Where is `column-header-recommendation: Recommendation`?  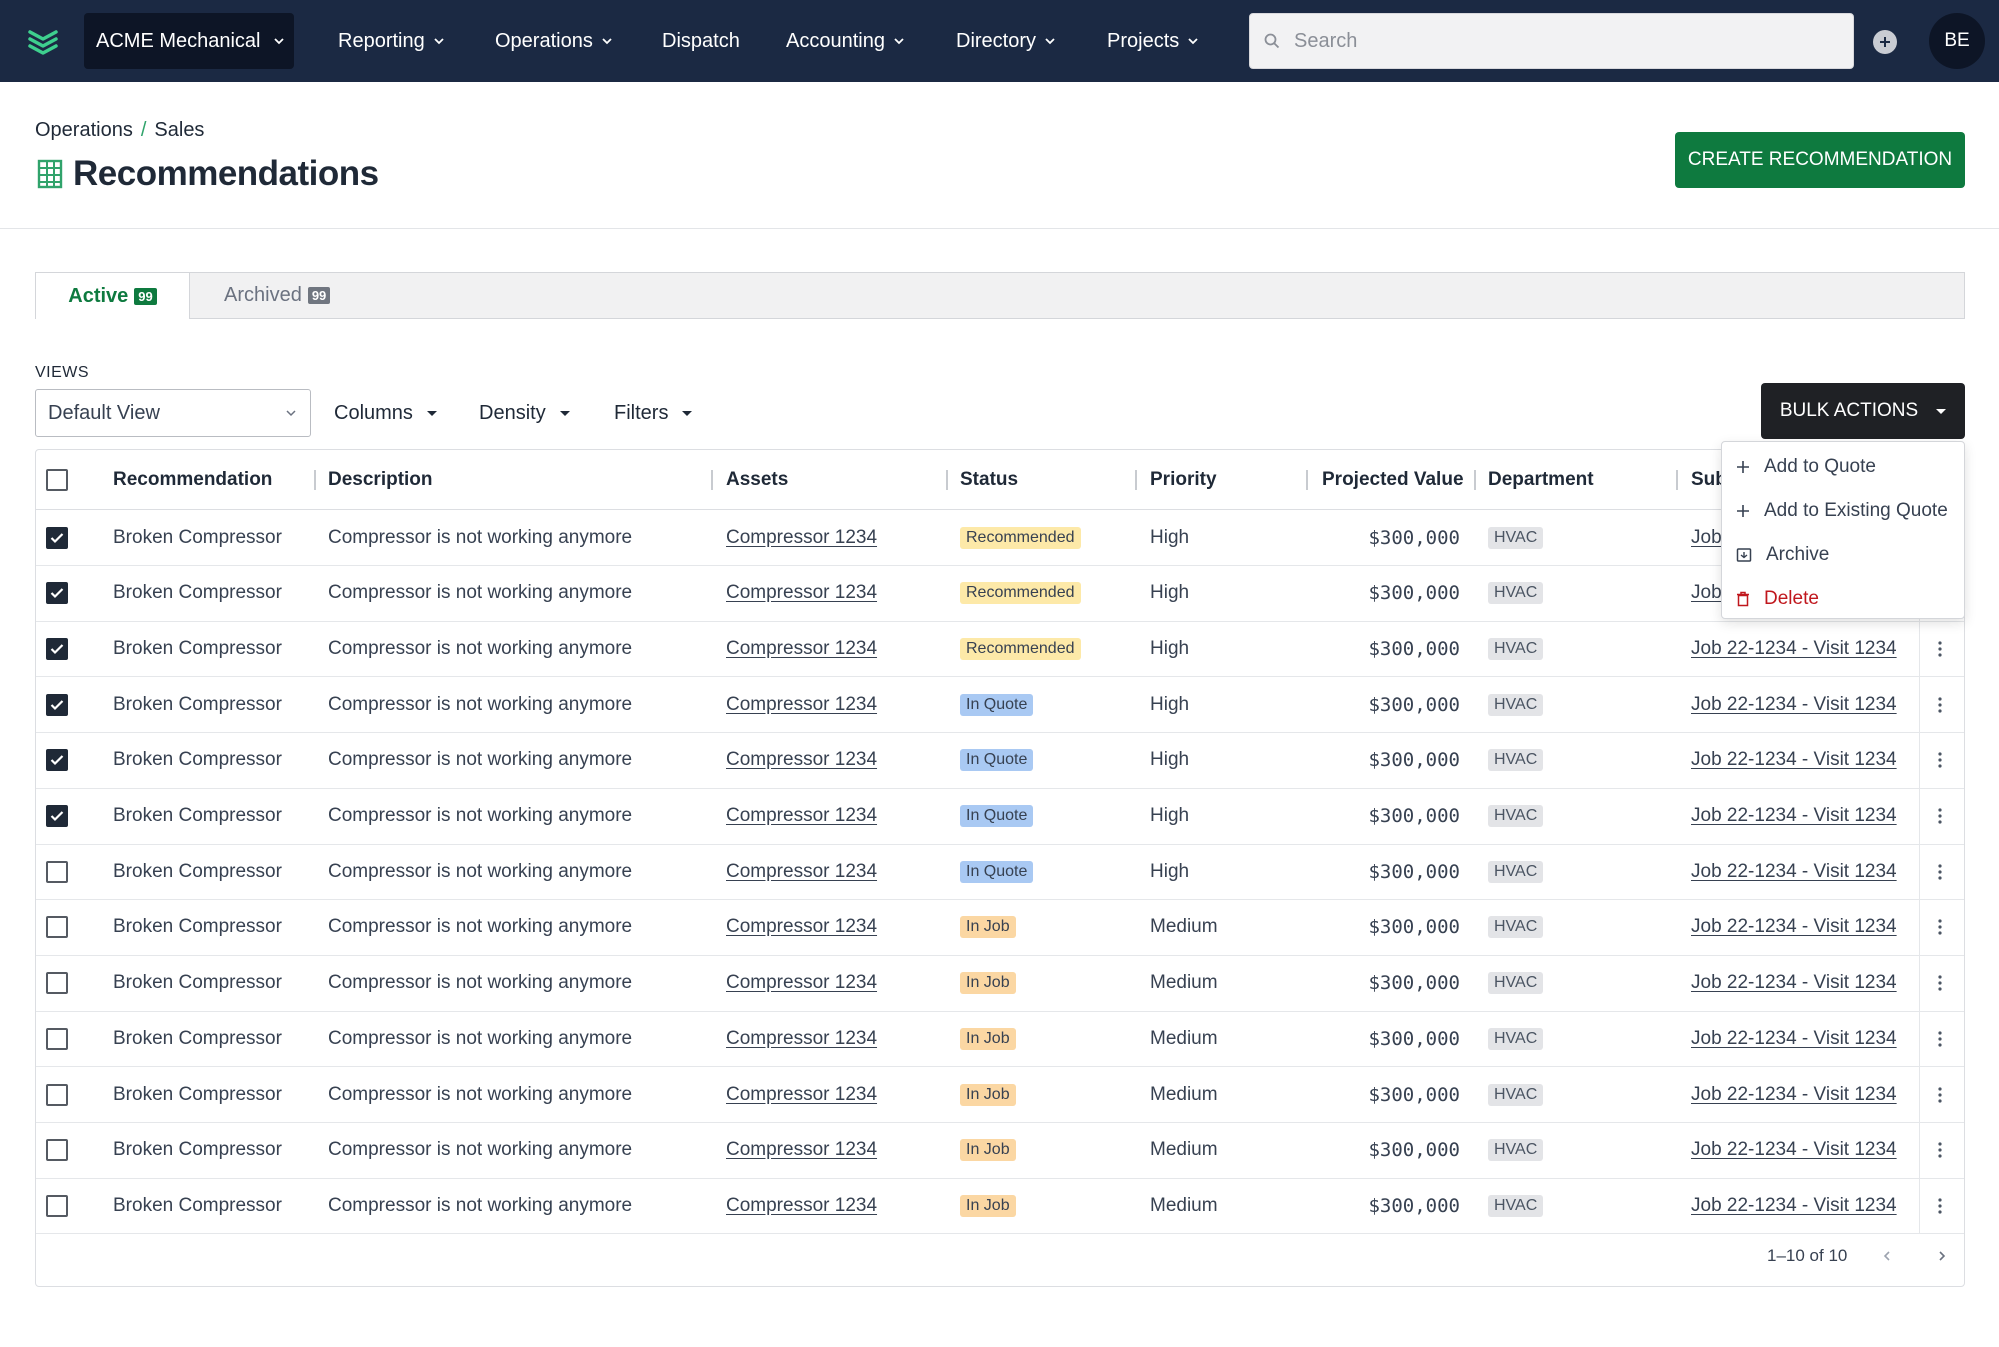 column-header-recommendation: Recommendation is located at coordinates (193, 479).